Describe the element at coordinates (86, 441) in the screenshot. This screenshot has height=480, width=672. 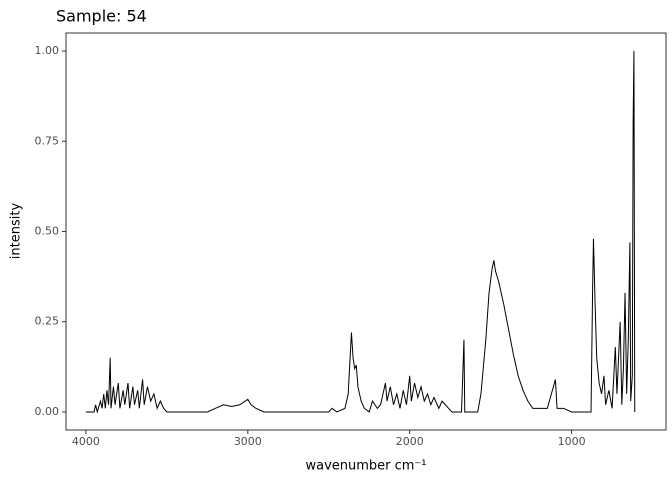
I see `x-tick-label: 4000` at that location.